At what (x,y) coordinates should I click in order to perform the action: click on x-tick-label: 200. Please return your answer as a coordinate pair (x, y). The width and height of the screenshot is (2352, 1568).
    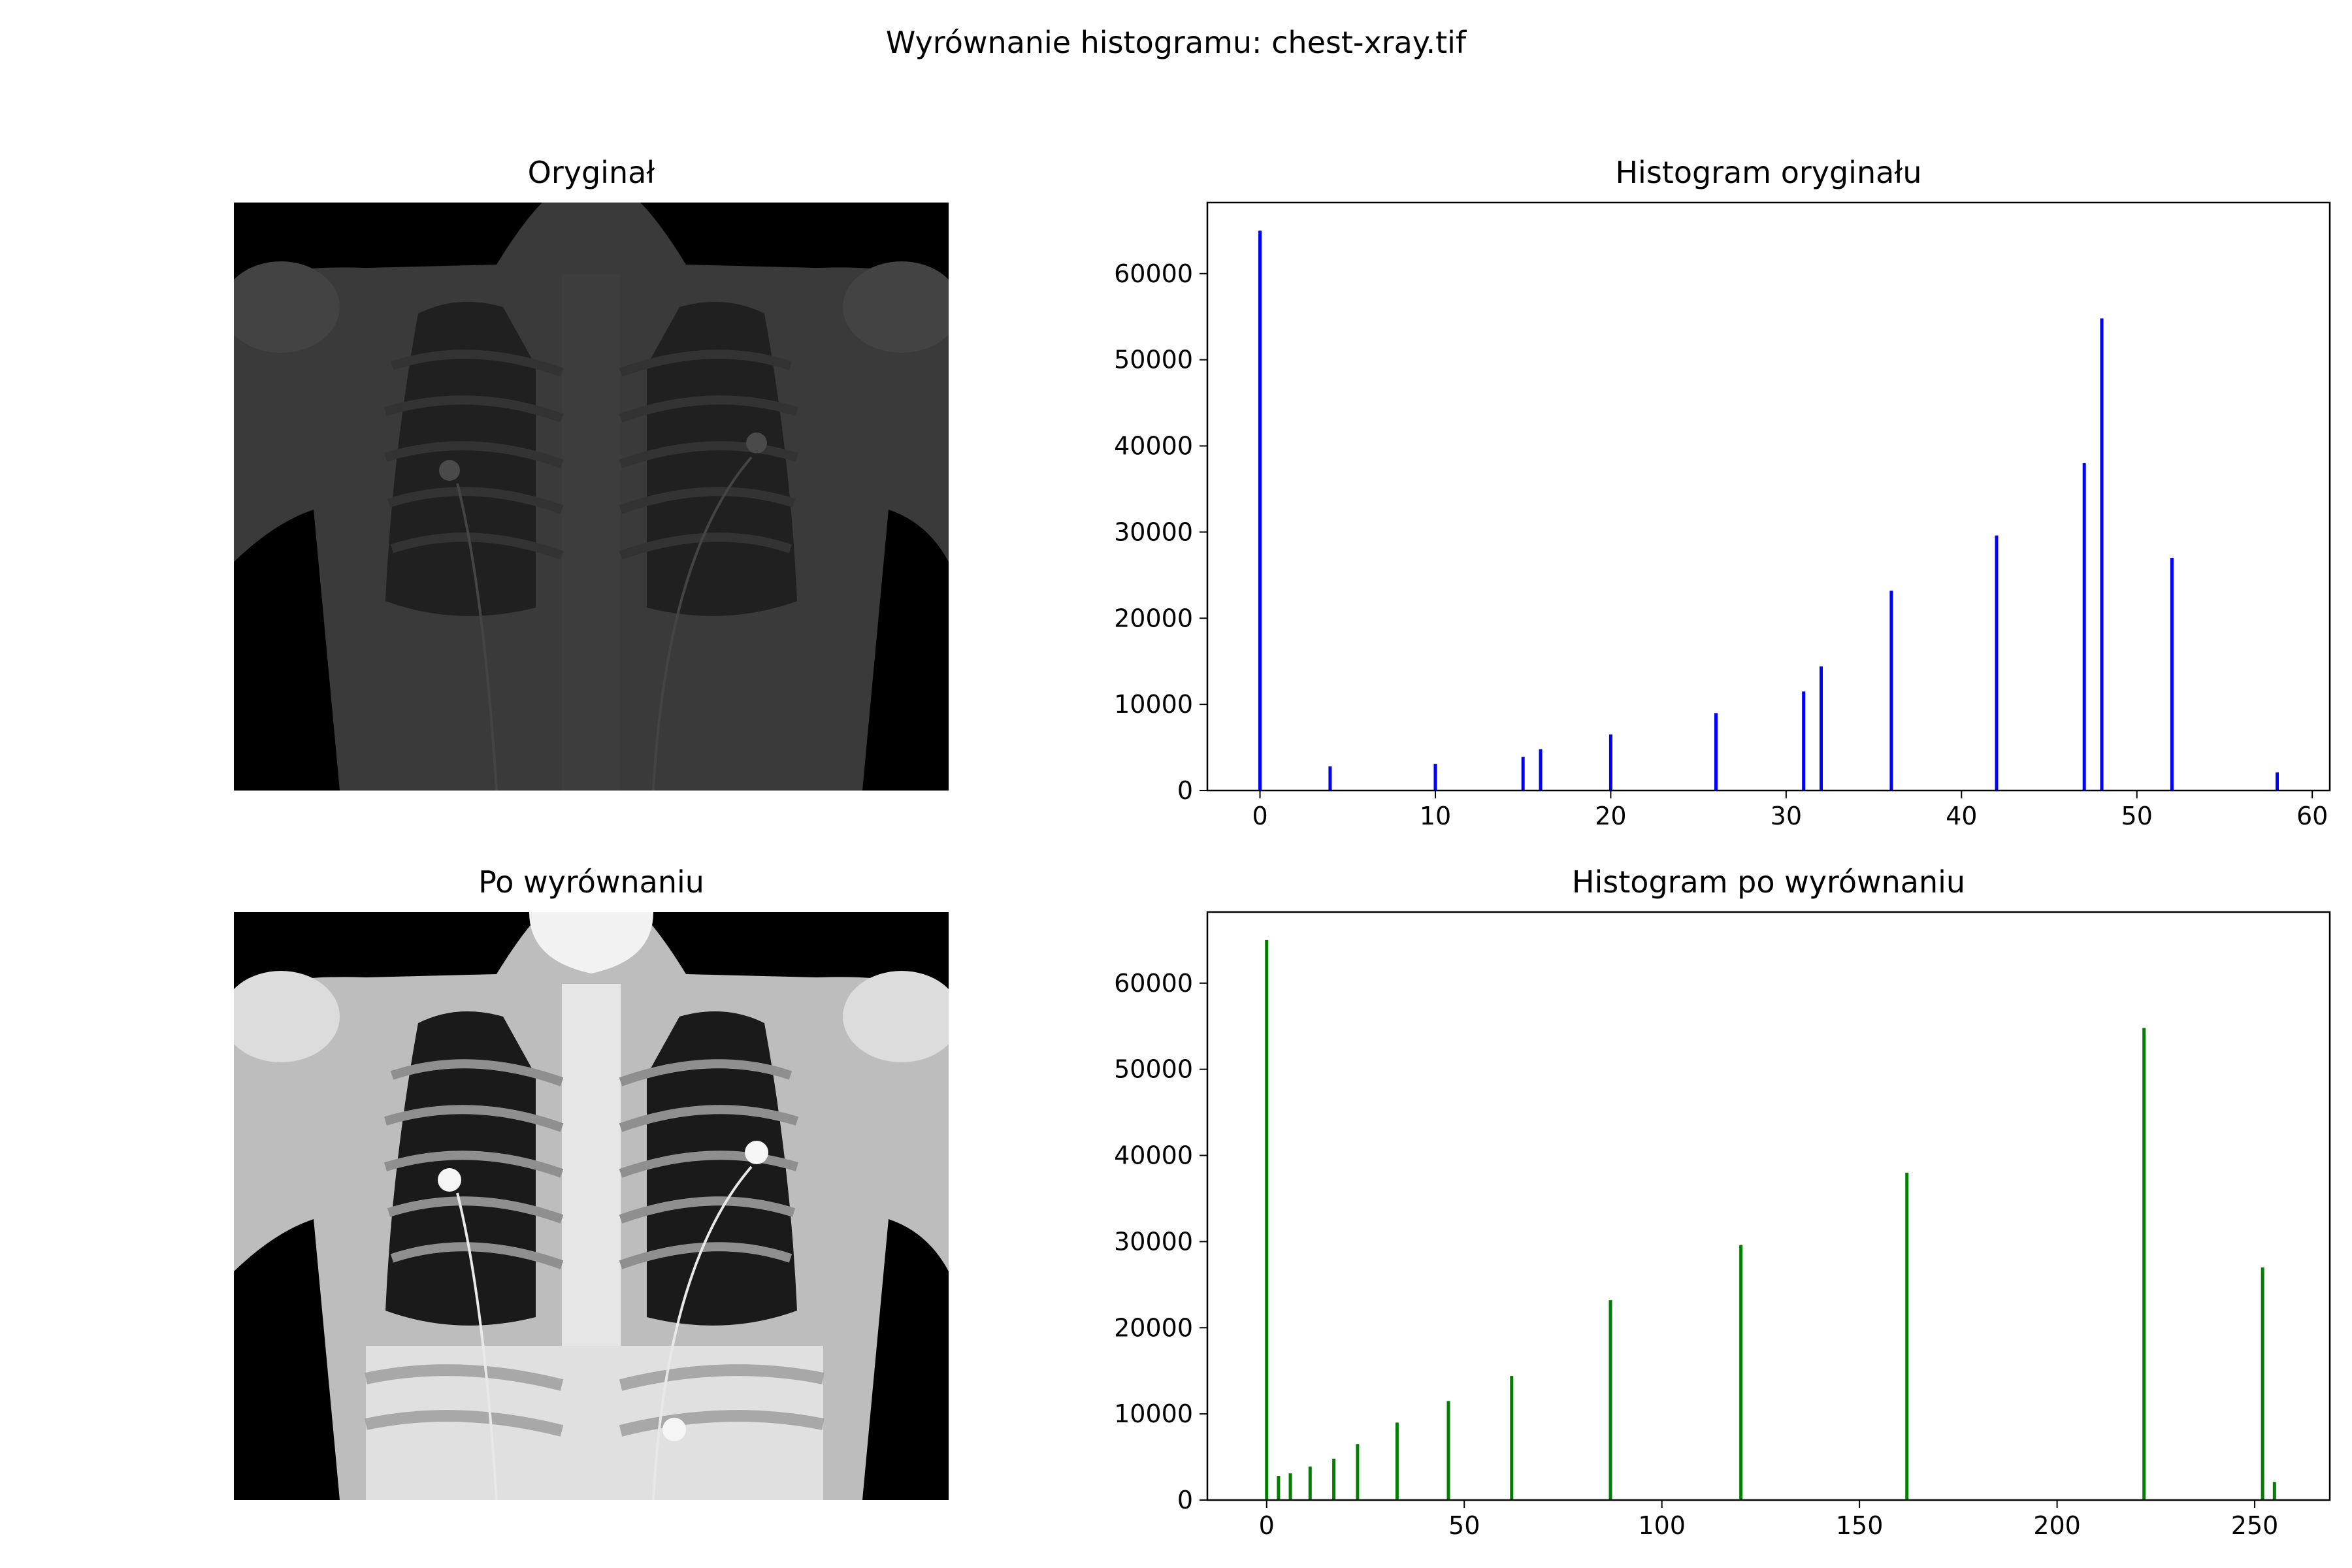
    Looking at the image, I should click on (2057, 1525).